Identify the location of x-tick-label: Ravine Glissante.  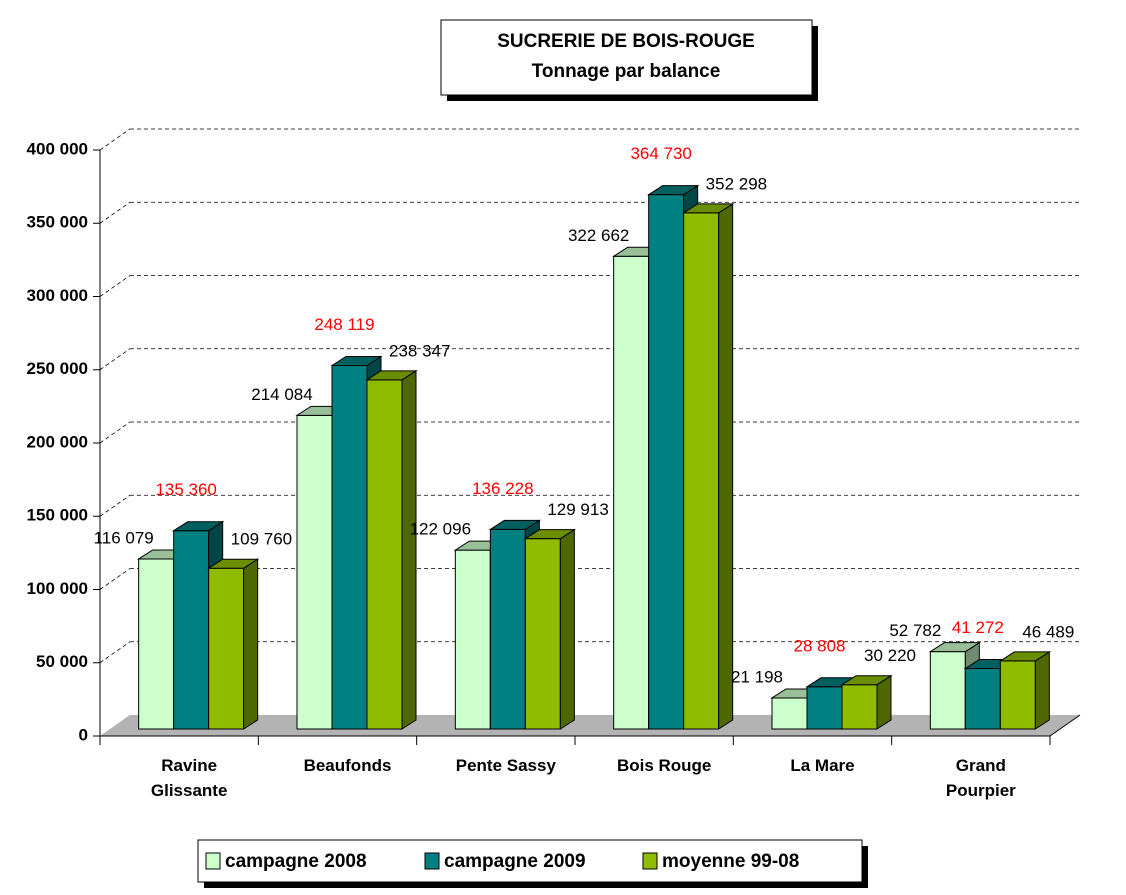
(189, 778).